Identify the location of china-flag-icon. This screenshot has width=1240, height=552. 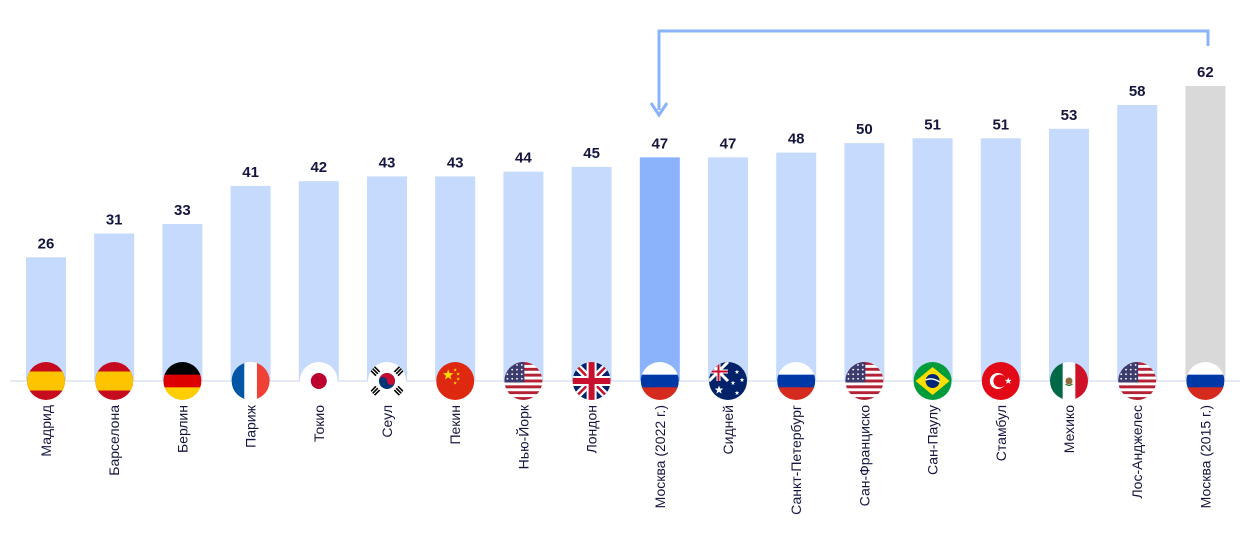
(455, 381).